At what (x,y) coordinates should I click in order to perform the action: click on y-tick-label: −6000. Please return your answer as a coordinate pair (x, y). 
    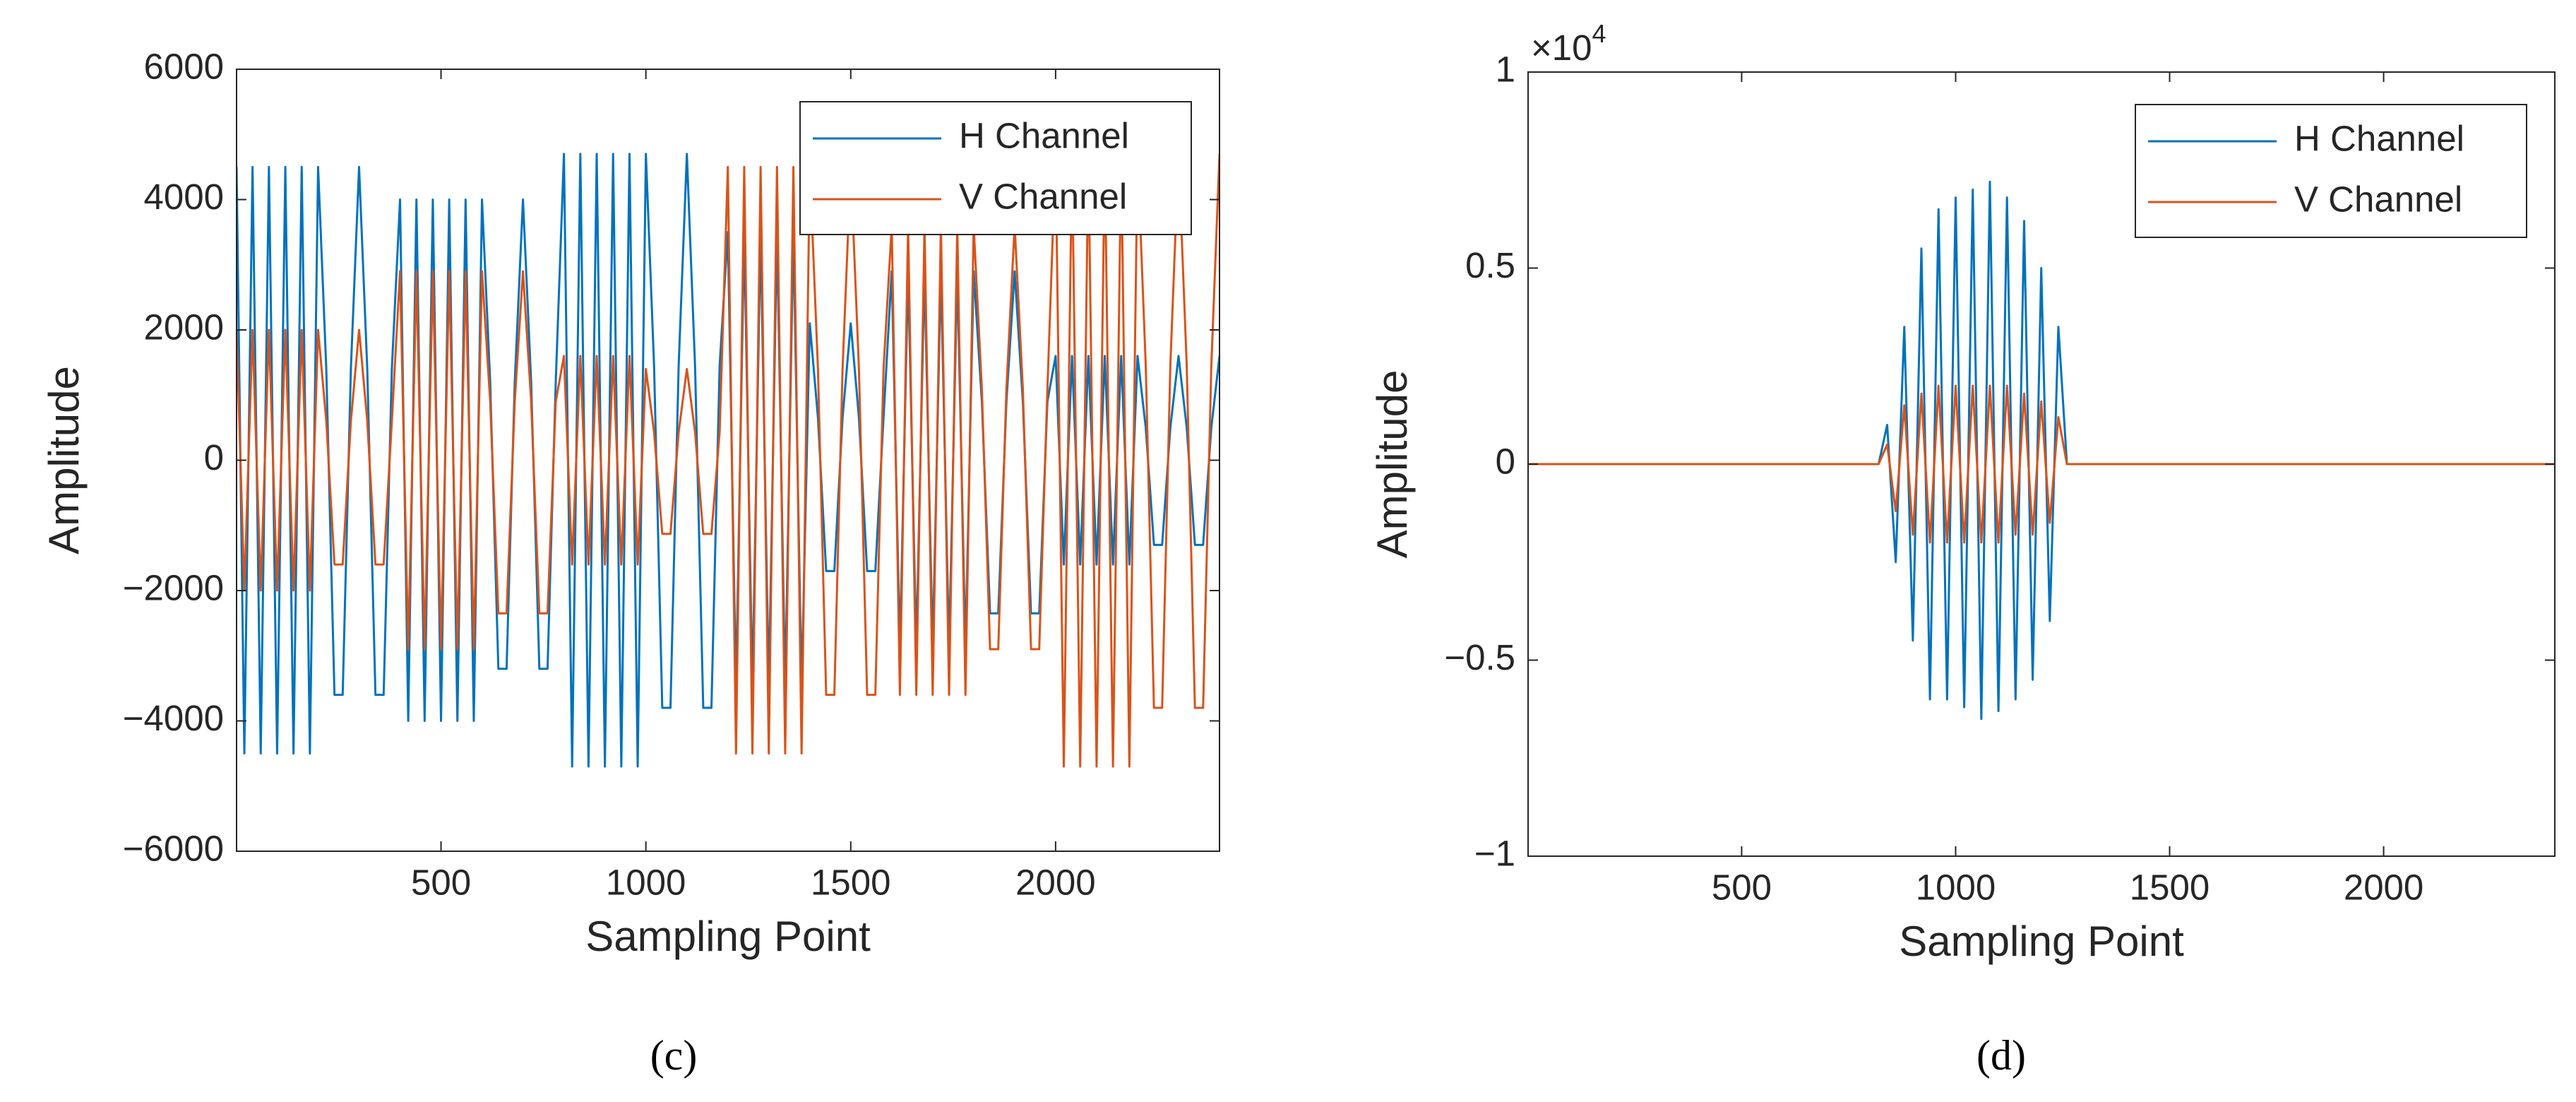
    Looking at the image, I should click on (173, 848).